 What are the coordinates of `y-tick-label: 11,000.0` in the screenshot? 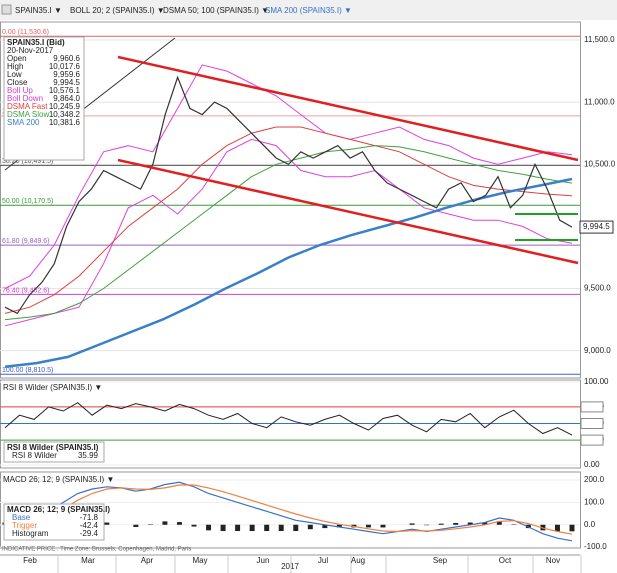 It's located at (599, 101).